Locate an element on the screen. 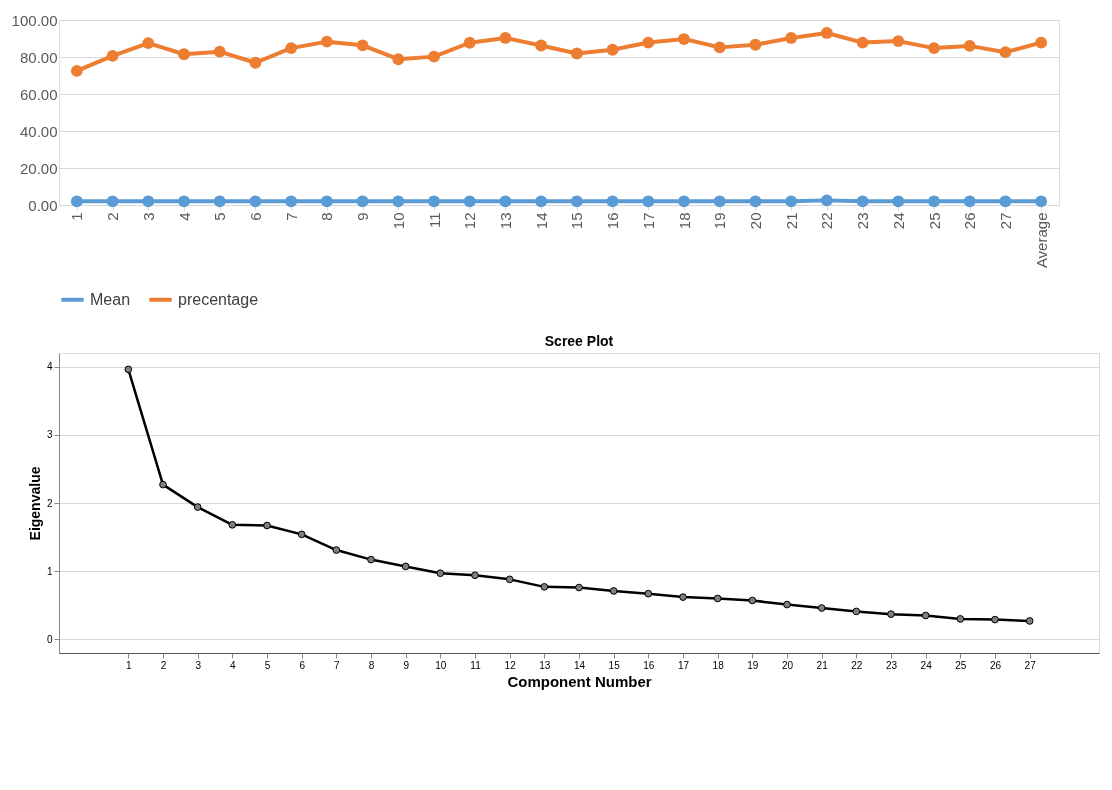 This screenshot has height=790, width=1112. y-tick-label: 4 is located at coordinates (49, 367).